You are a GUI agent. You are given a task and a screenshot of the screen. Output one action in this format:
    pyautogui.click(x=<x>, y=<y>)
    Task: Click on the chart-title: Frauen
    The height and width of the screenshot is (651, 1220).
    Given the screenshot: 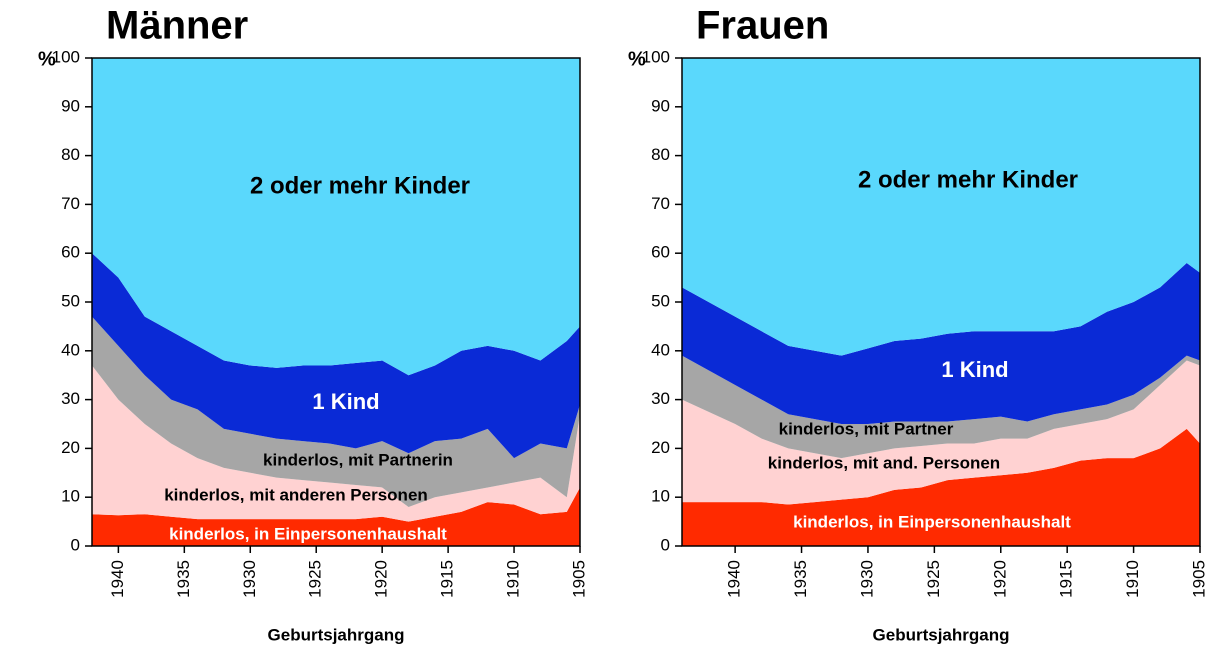 What is the action you would take?
    pyautogui.click(x=762, y=26)
    